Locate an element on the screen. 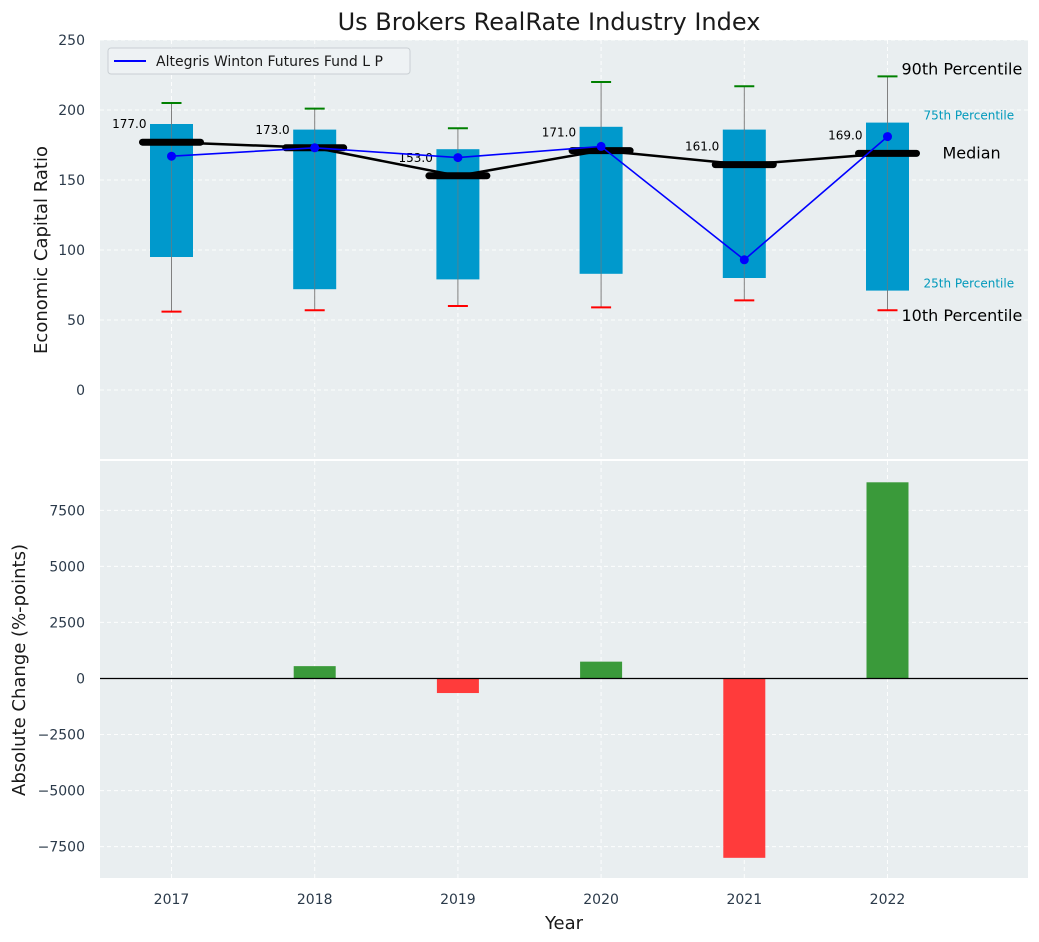 This screenshot has width=1039, height=942. median-annotation: Median is located at coordinates (972, 152).